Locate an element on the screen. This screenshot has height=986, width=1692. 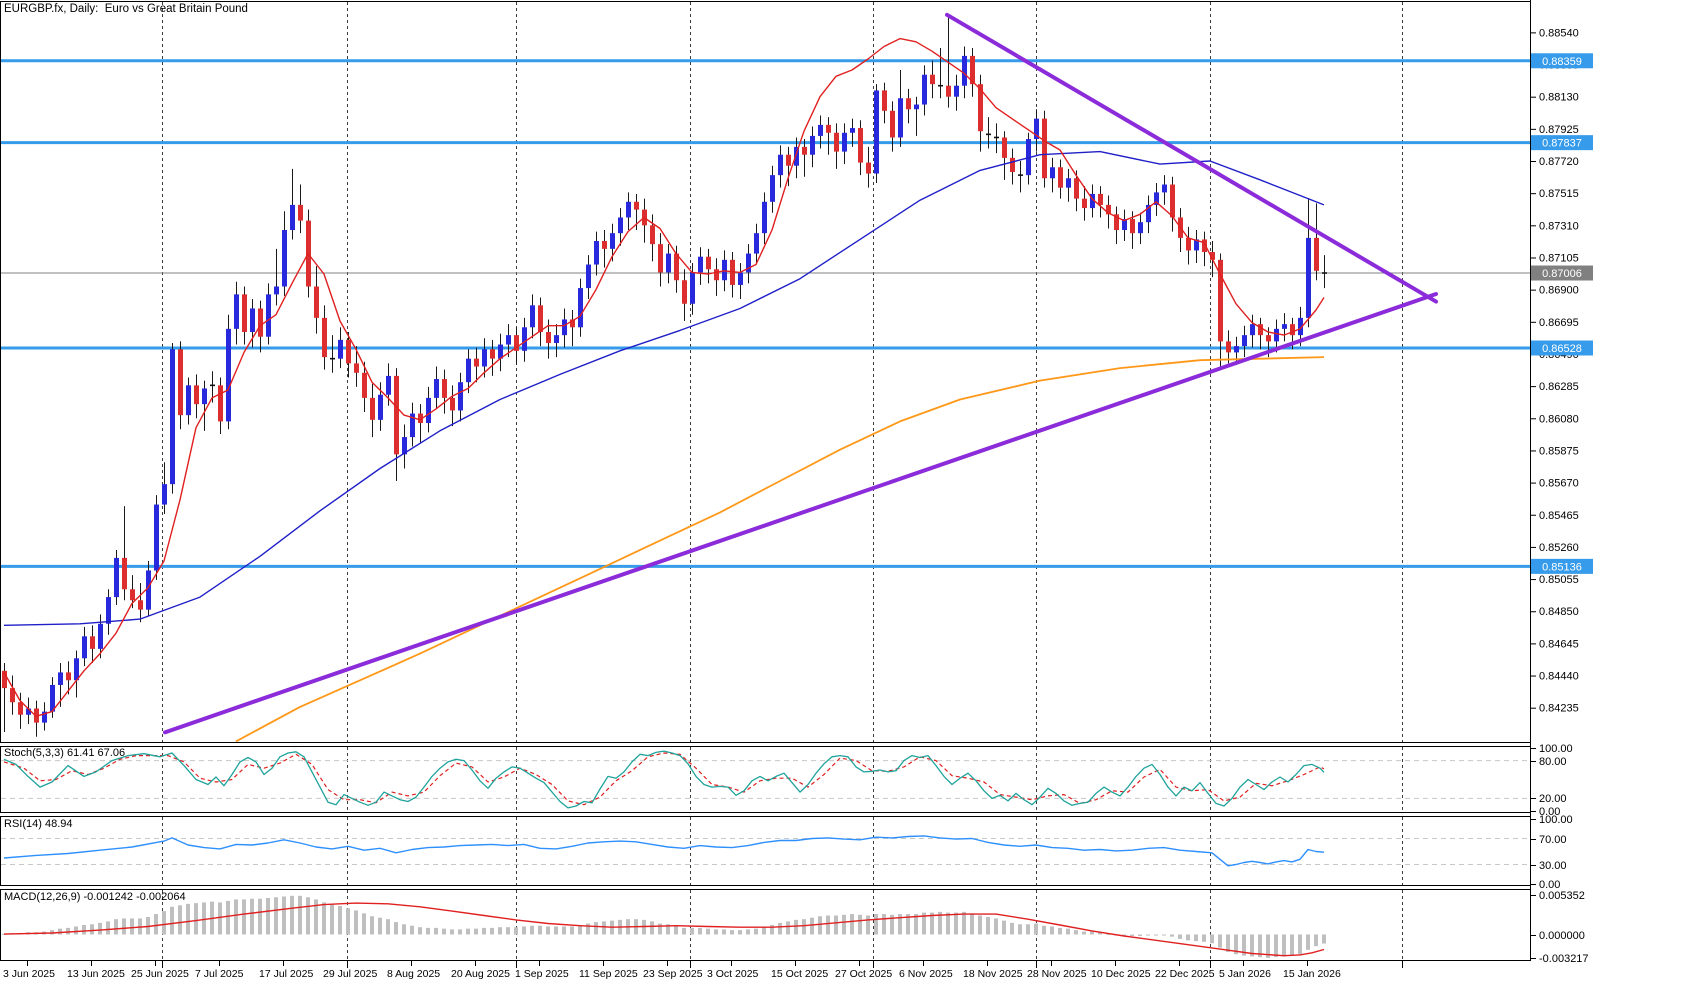
svg-text: 0.005352 is located at coordinates (1562, 896).